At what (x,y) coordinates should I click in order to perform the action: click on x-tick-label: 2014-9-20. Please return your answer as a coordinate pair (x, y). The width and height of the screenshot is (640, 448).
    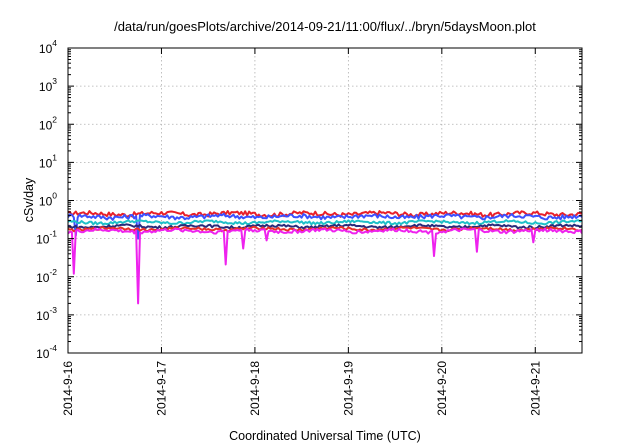
    Looking at the image, I should click on (442, 388).